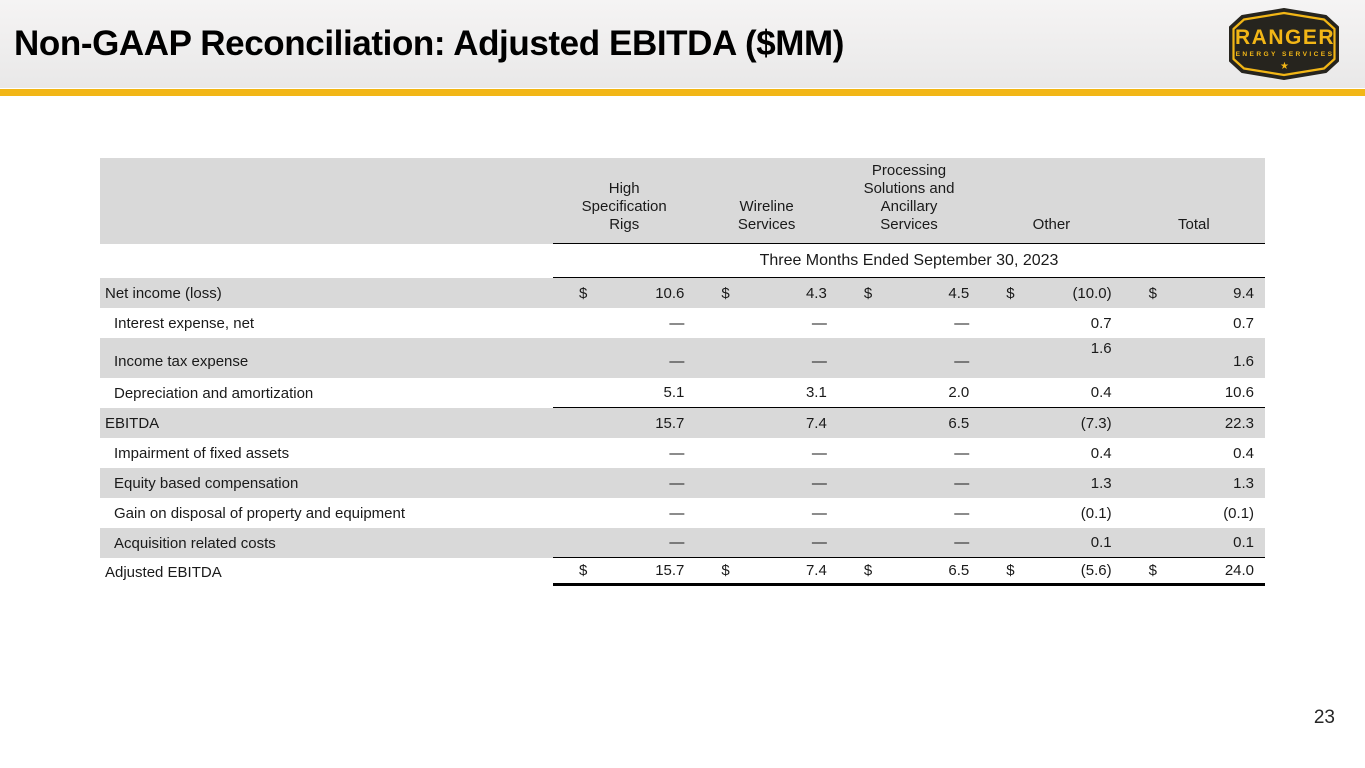 This screenshot has width=1365, height=768. Describe the element at coordinates (1051, 358) in the screenshot. I see `cell-other: 1.6` at that location.